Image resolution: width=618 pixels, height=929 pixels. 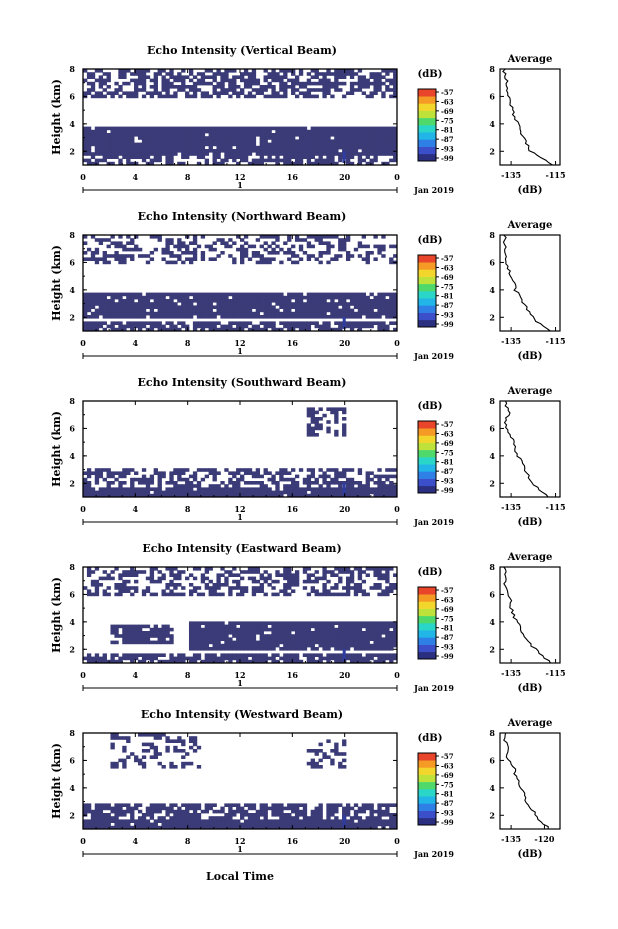 I want to click on profile-y-tick-label: 6, so click(x=492, y=96).